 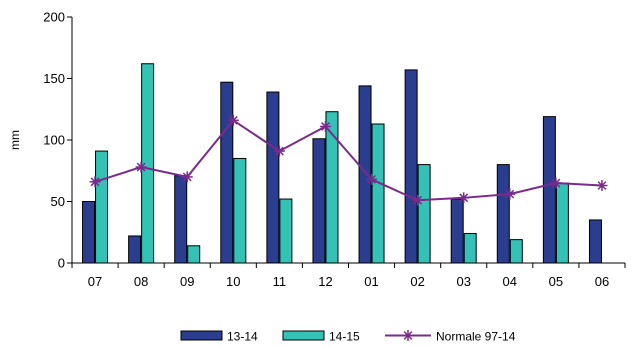 What do you see at coordinates (325, 281) in the screenshot?
I see `x-tick-label: 12` at bounding box center [325, 281].